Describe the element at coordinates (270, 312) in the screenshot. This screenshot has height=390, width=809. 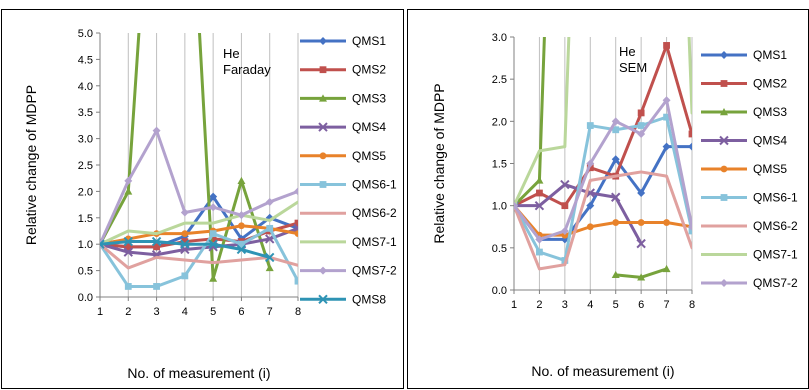
I see `chart1-x-tick-label: 7` at that location.